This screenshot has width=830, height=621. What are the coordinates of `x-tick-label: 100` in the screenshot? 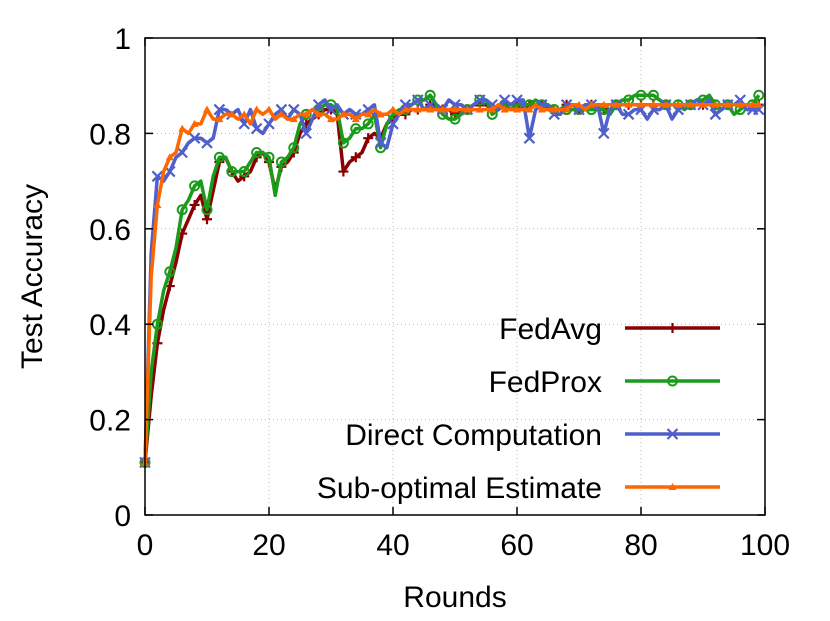 It's located at (765, 545).